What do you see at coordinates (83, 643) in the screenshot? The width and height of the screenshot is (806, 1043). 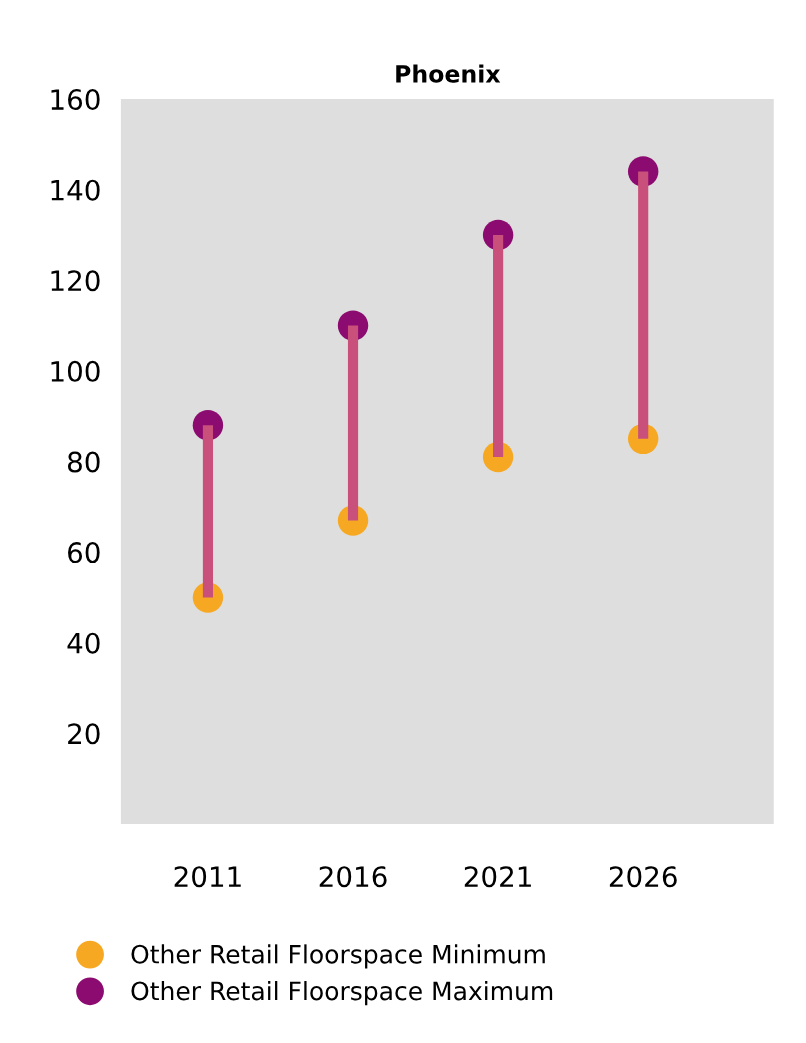 I see `y-tick-label: 40` at bounding box center [83, 643].